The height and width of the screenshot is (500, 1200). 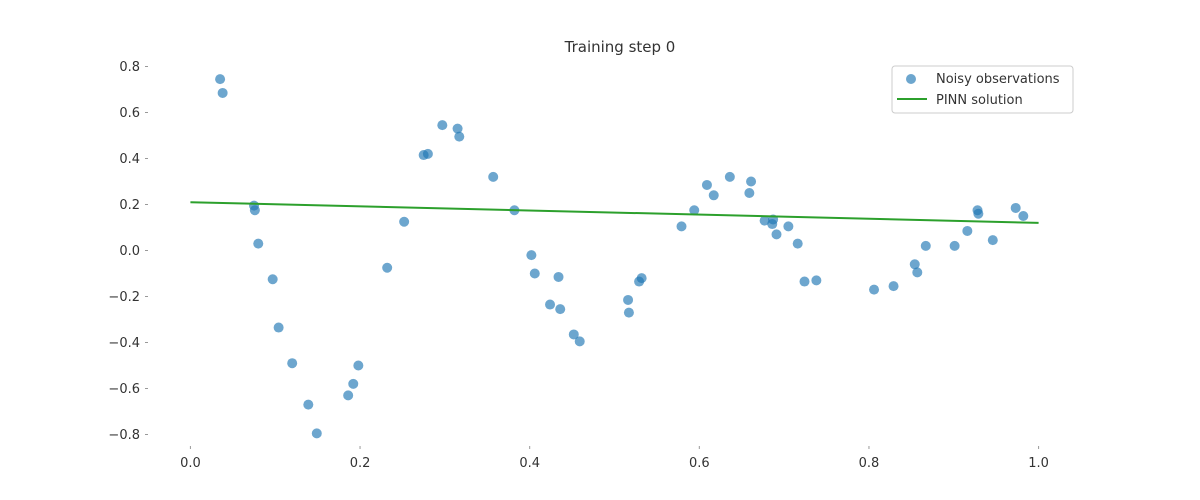 I want to click on chart-title: Training step 0, so click(x=620, y=47).